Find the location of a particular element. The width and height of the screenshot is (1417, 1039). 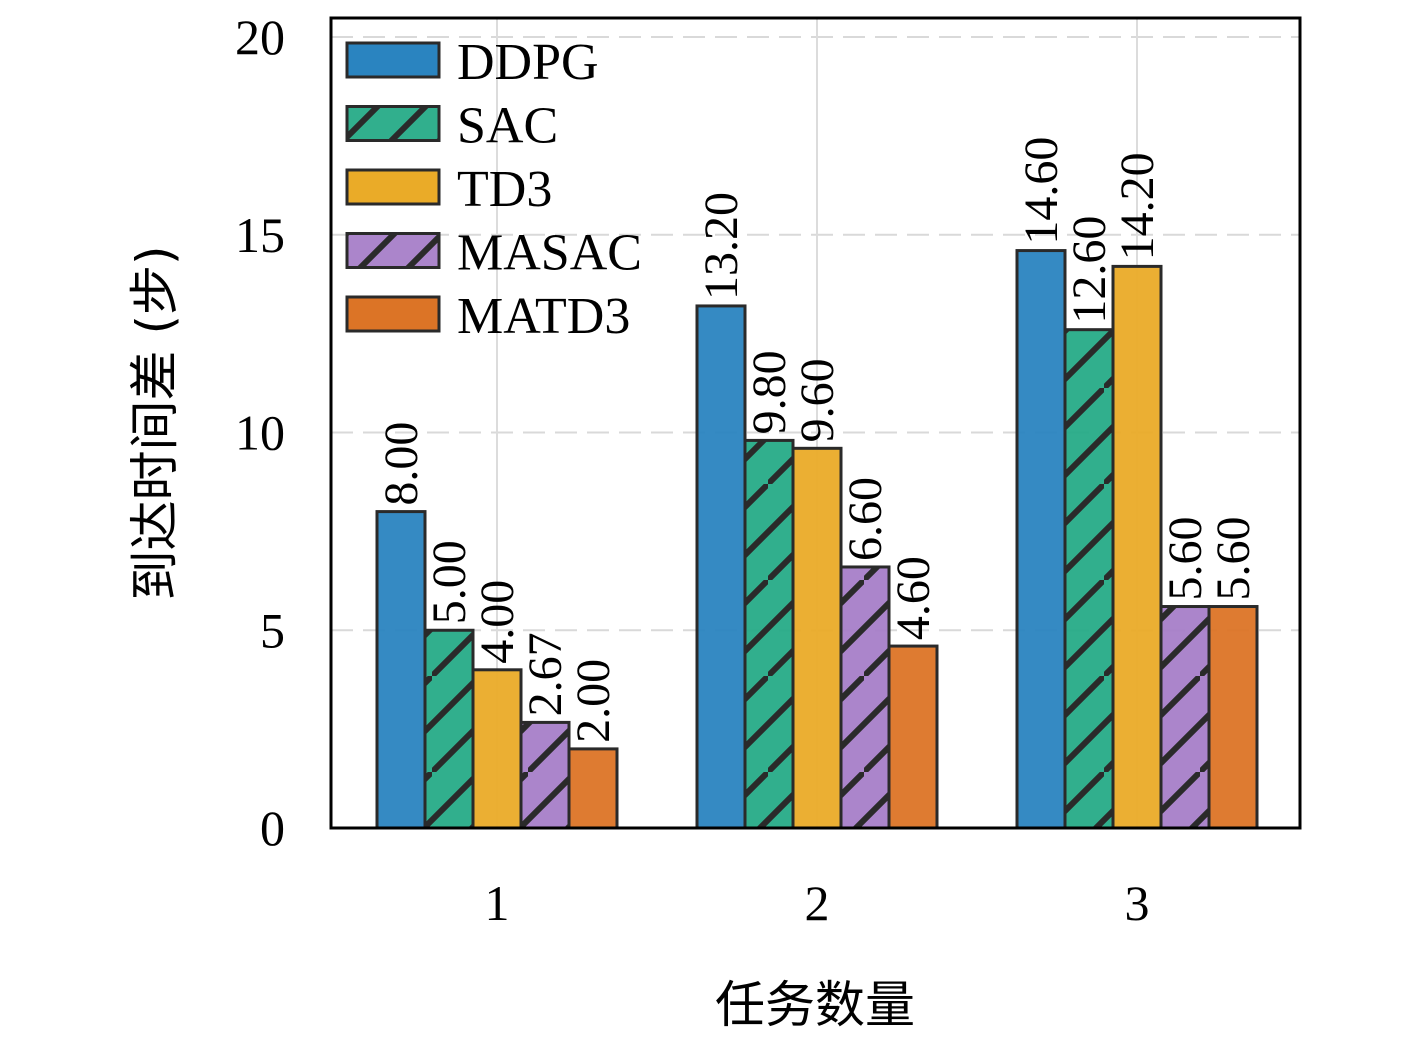

bar-value-label: 14.60 is located at coordinates (1041, 191).